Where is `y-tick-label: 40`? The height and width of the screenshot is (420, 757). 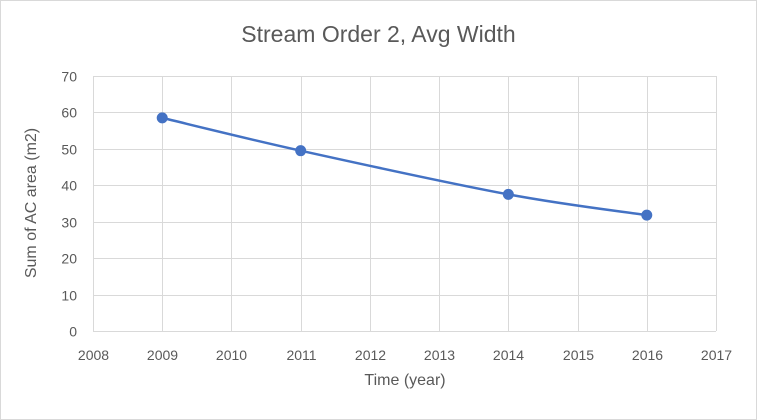 y-tick-label: 40 is located at coordinates (69, 186).